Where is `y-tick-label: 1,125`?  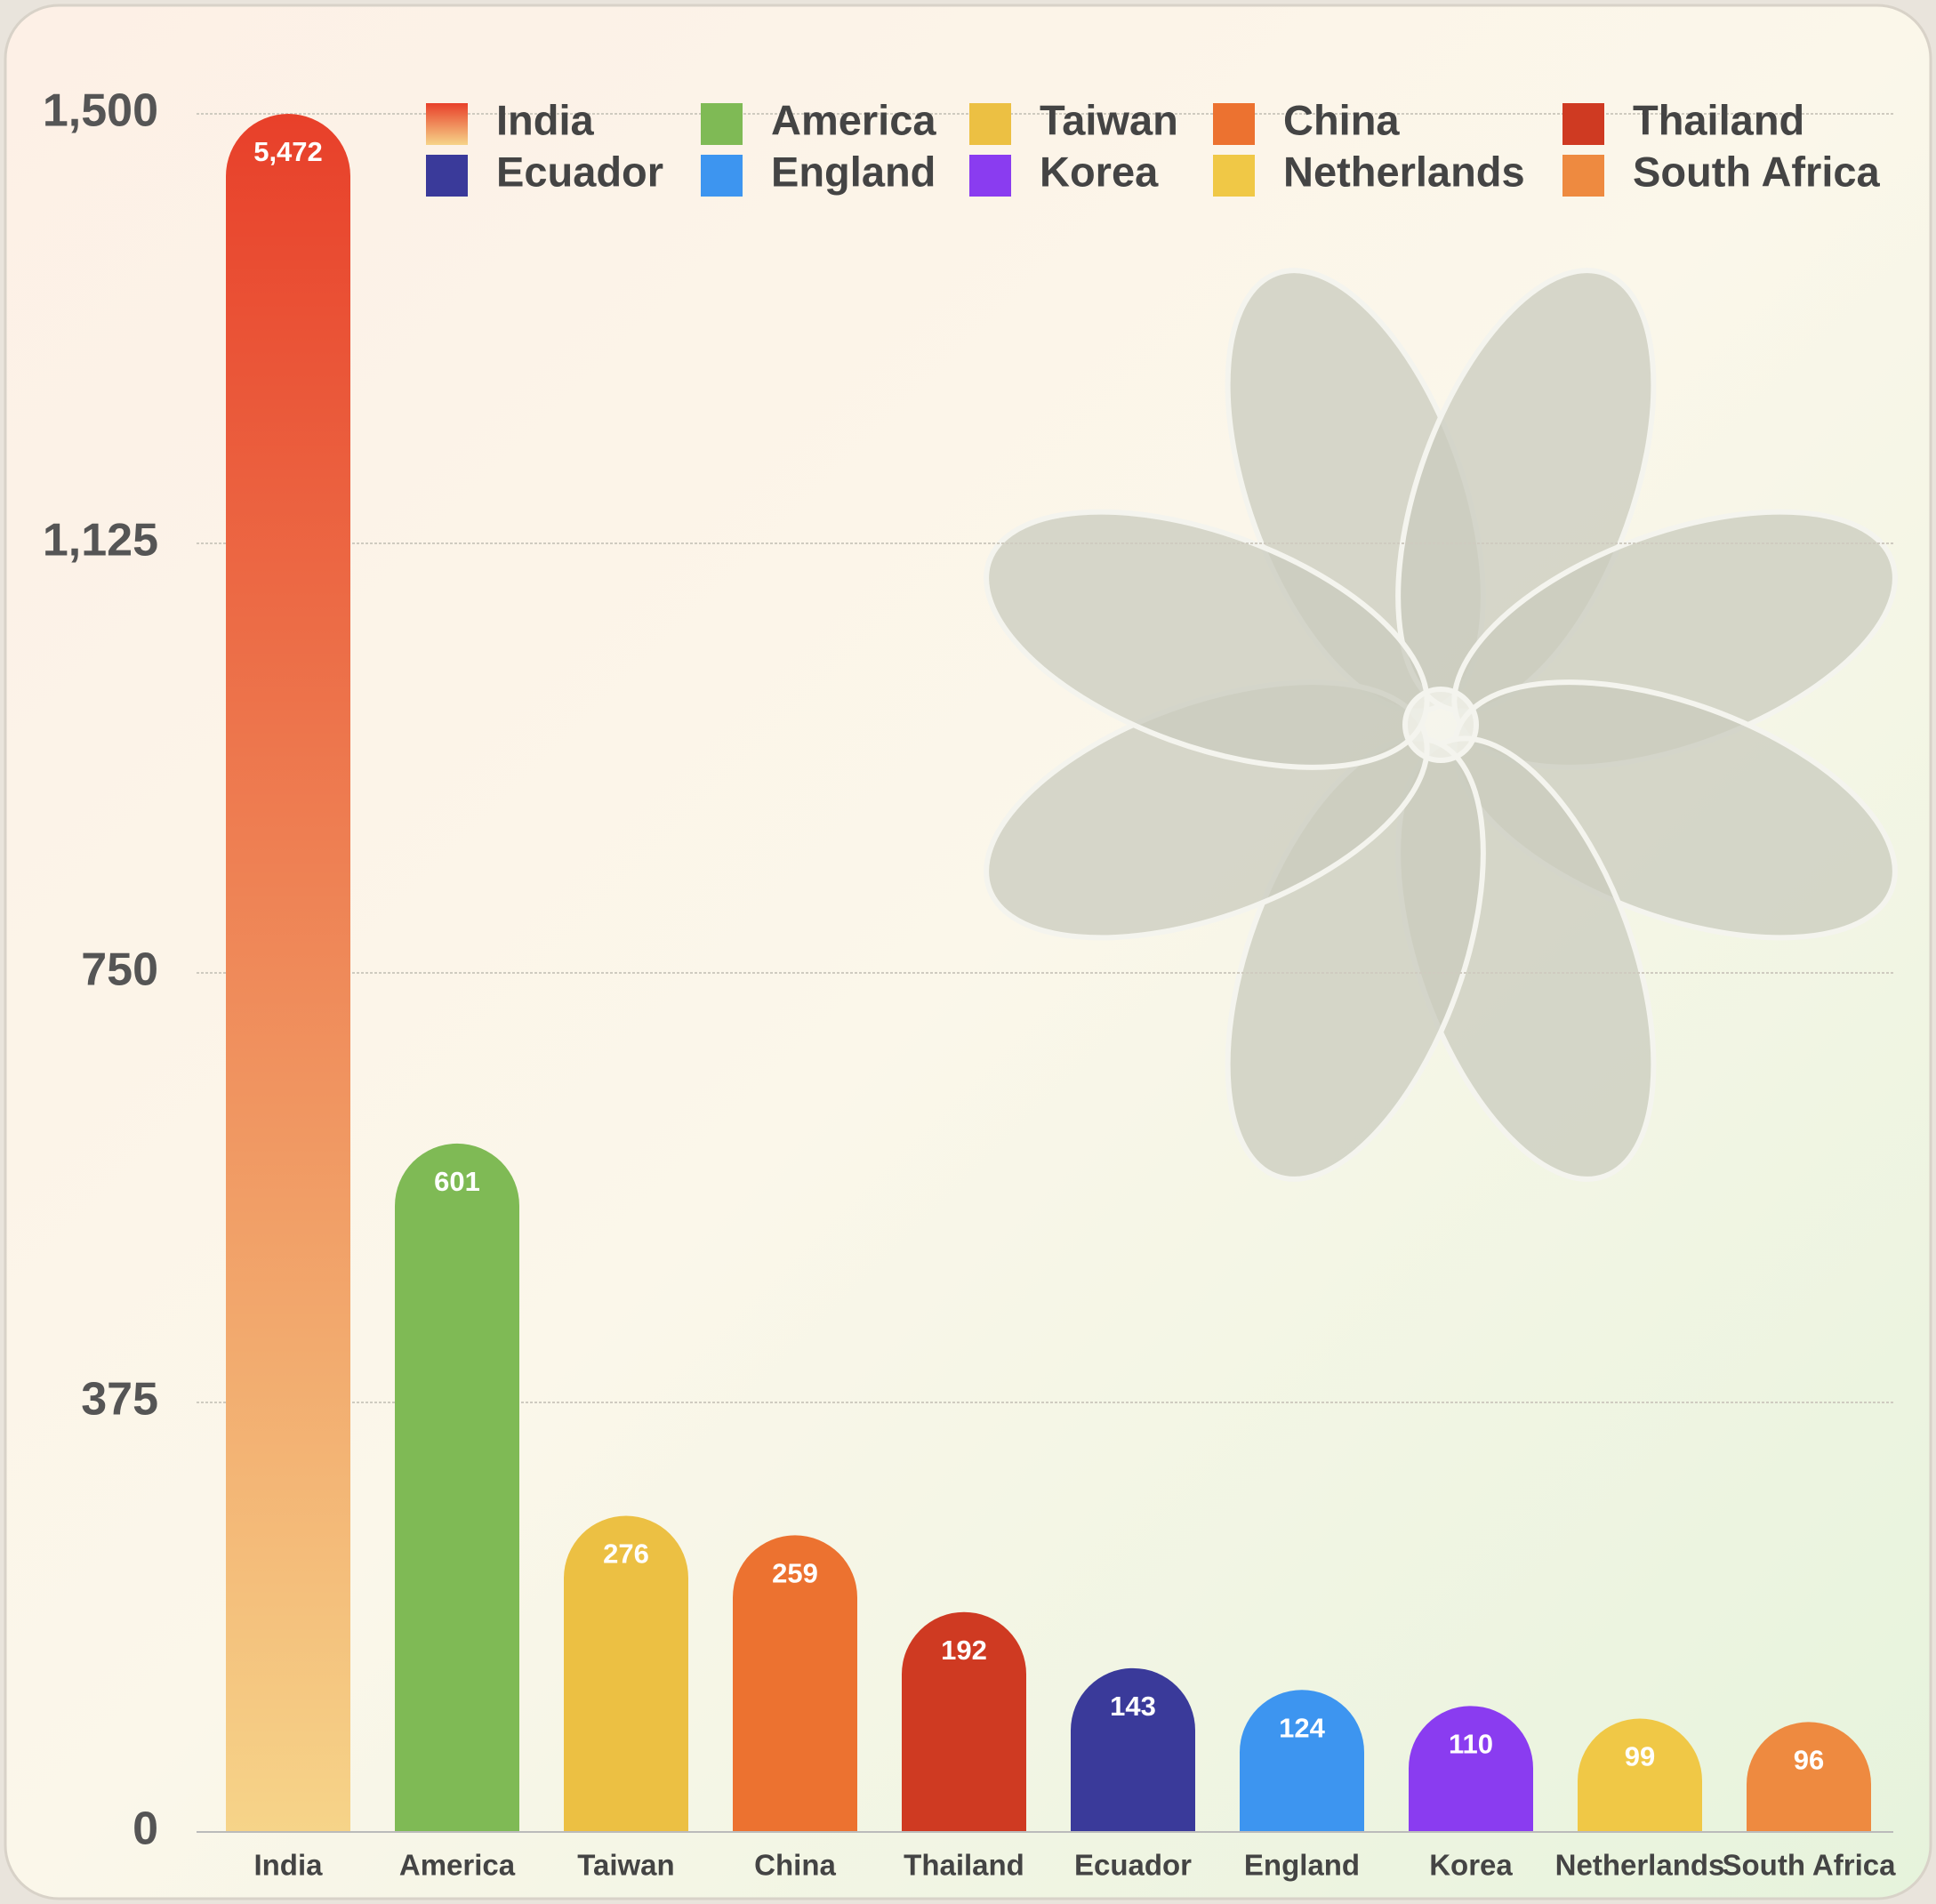 y-tick-label: 1,125 is located at coordinates (100, 540).